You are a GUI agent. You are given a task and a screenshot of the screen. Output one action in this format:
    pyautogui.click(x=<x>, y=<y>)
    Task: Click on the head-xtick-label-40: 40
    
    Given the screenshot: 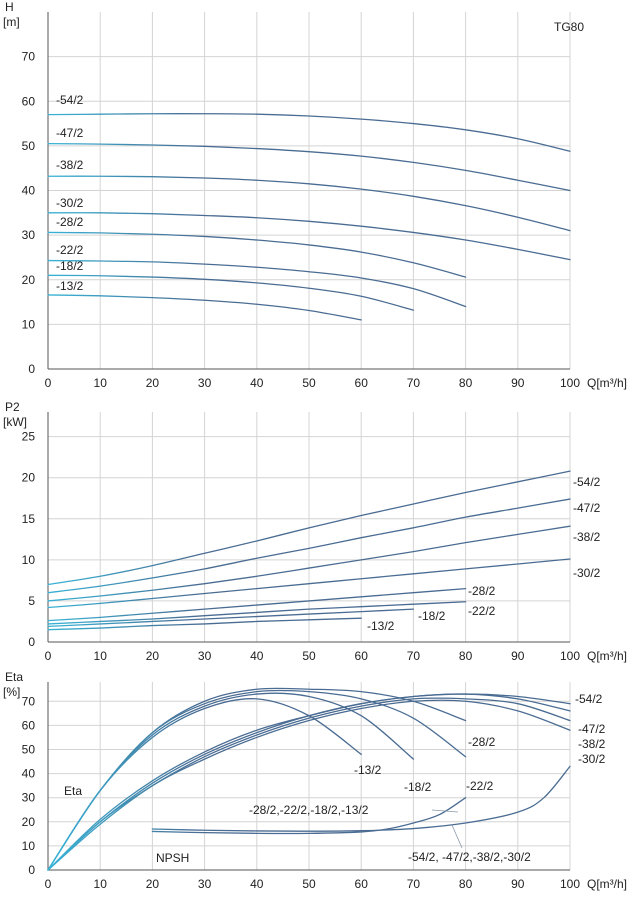 What is the action you would take?
    pyautogui.click(x=257, y=383)
    